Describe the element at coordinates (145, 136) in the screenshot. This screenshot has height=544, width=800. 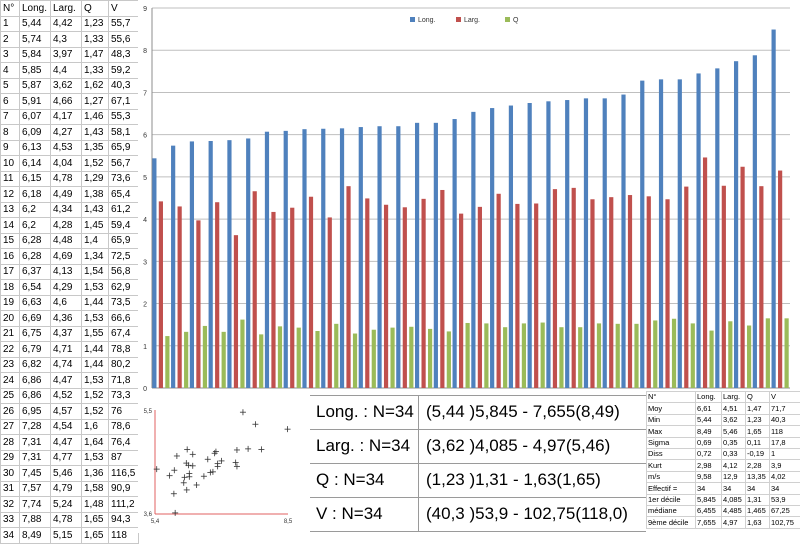
I see `y-tick-label: 6` at that location.